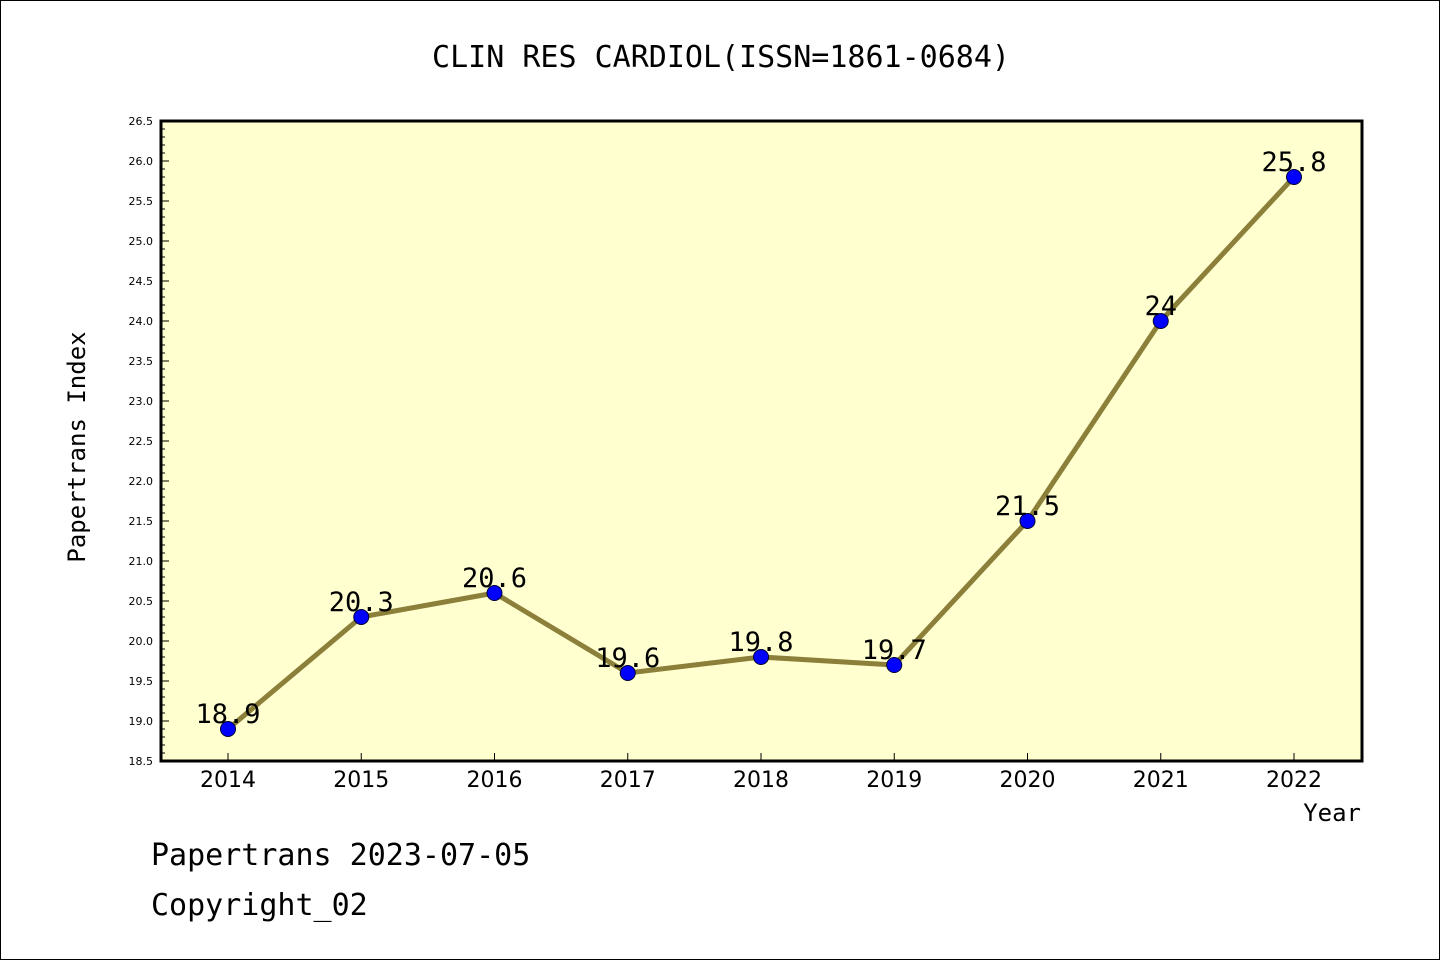  Describe the element at coordinates (141, 681) in the screenshot. I see `y-tick-label: 19.5` at that location.